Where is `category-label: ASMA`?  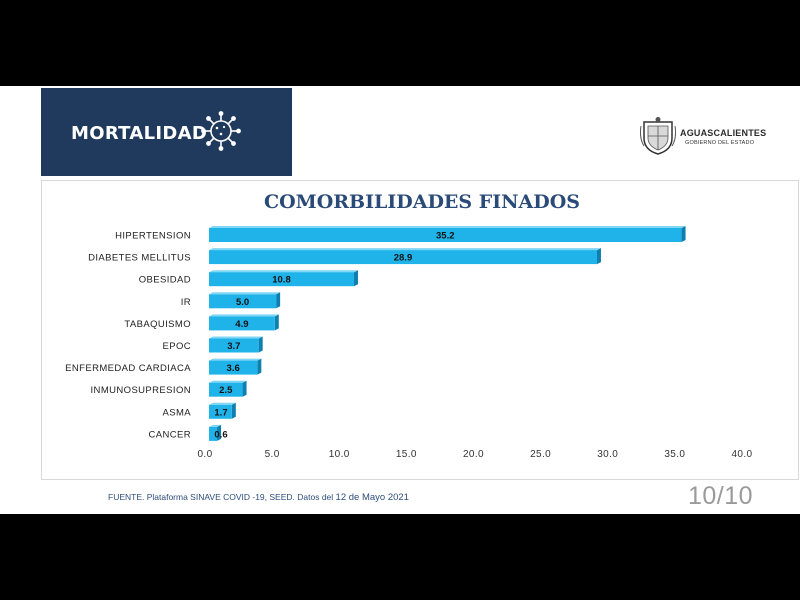 category-label: ASMA is located at coordinates (176, 412).